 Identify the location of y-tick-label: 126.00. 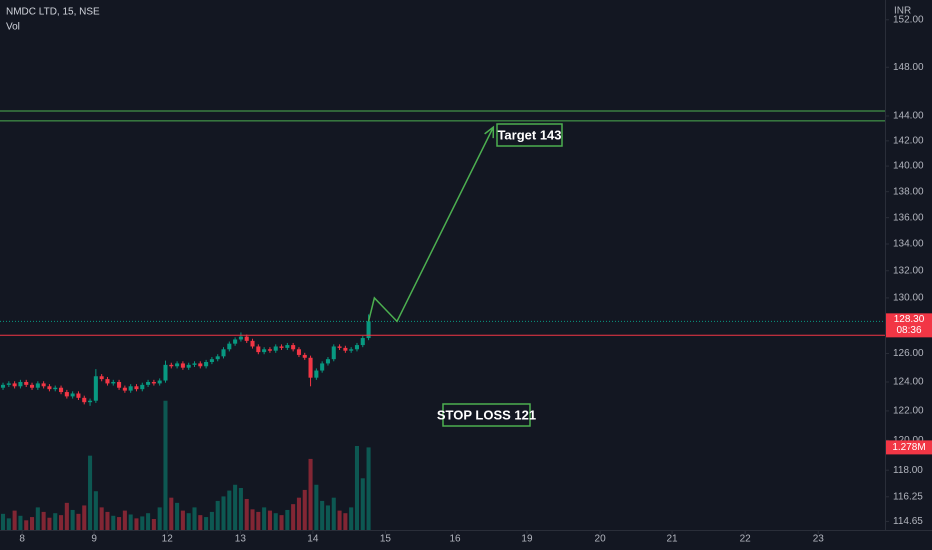
(908, 353).